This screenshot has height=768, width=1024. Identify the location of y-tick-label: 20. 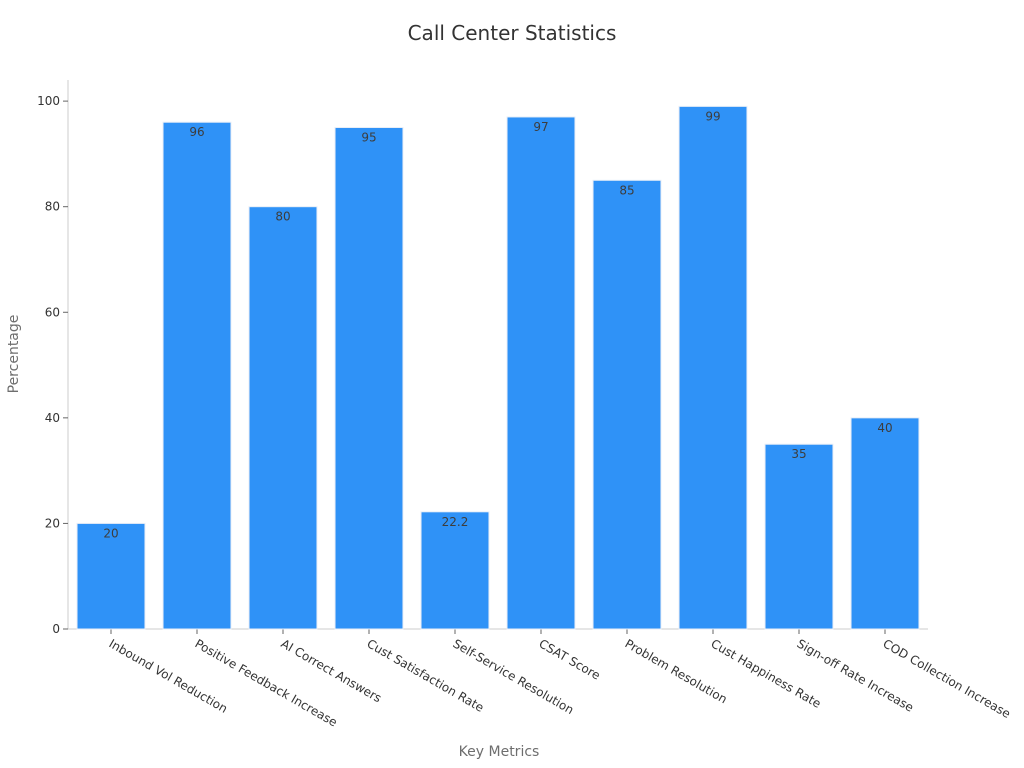
(52, 523).